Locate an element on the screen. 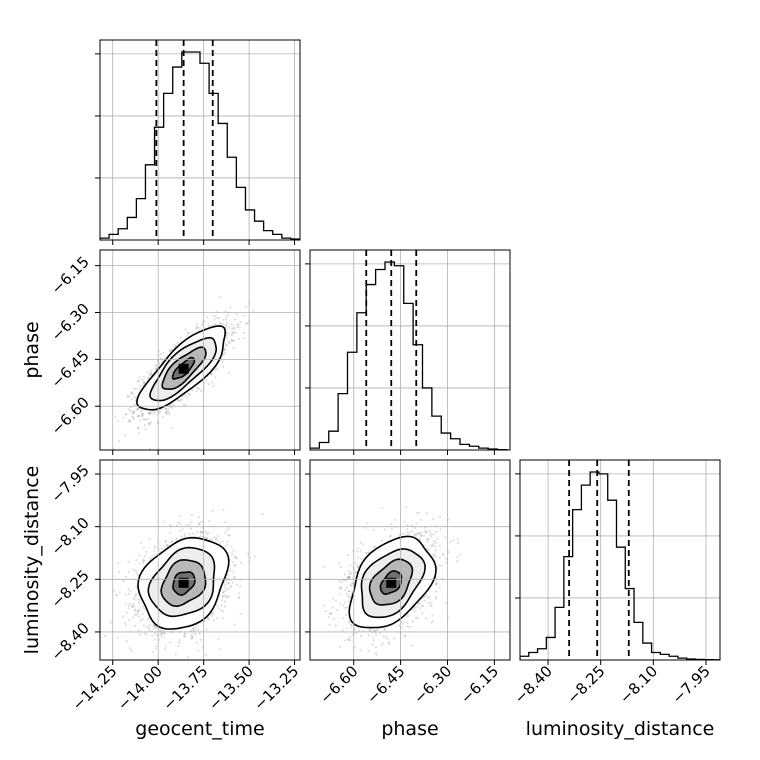  hist-panel-phase is located at coordinates (408, 352).